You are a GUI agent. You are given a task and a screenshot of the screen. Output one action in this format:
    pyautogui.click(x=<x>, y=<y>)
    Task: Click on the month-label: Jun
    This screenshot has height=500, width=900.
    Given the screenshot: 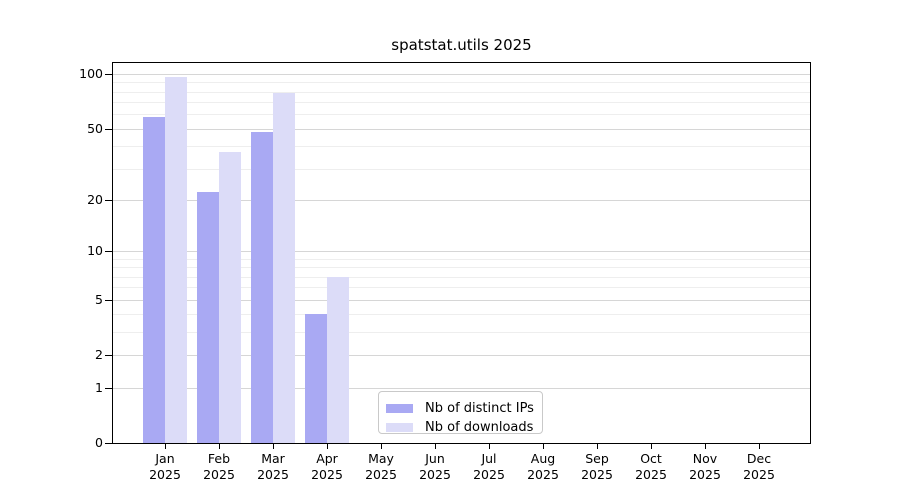 What is the action you would take?
    pyautogui.click(x=435, y=458)
    